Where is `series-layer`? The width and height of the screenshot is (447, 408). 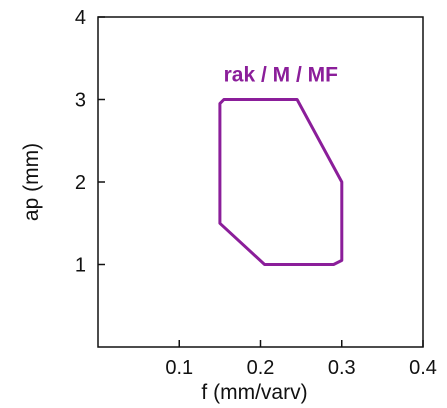 series-layer is located at coordinates (281, 182).